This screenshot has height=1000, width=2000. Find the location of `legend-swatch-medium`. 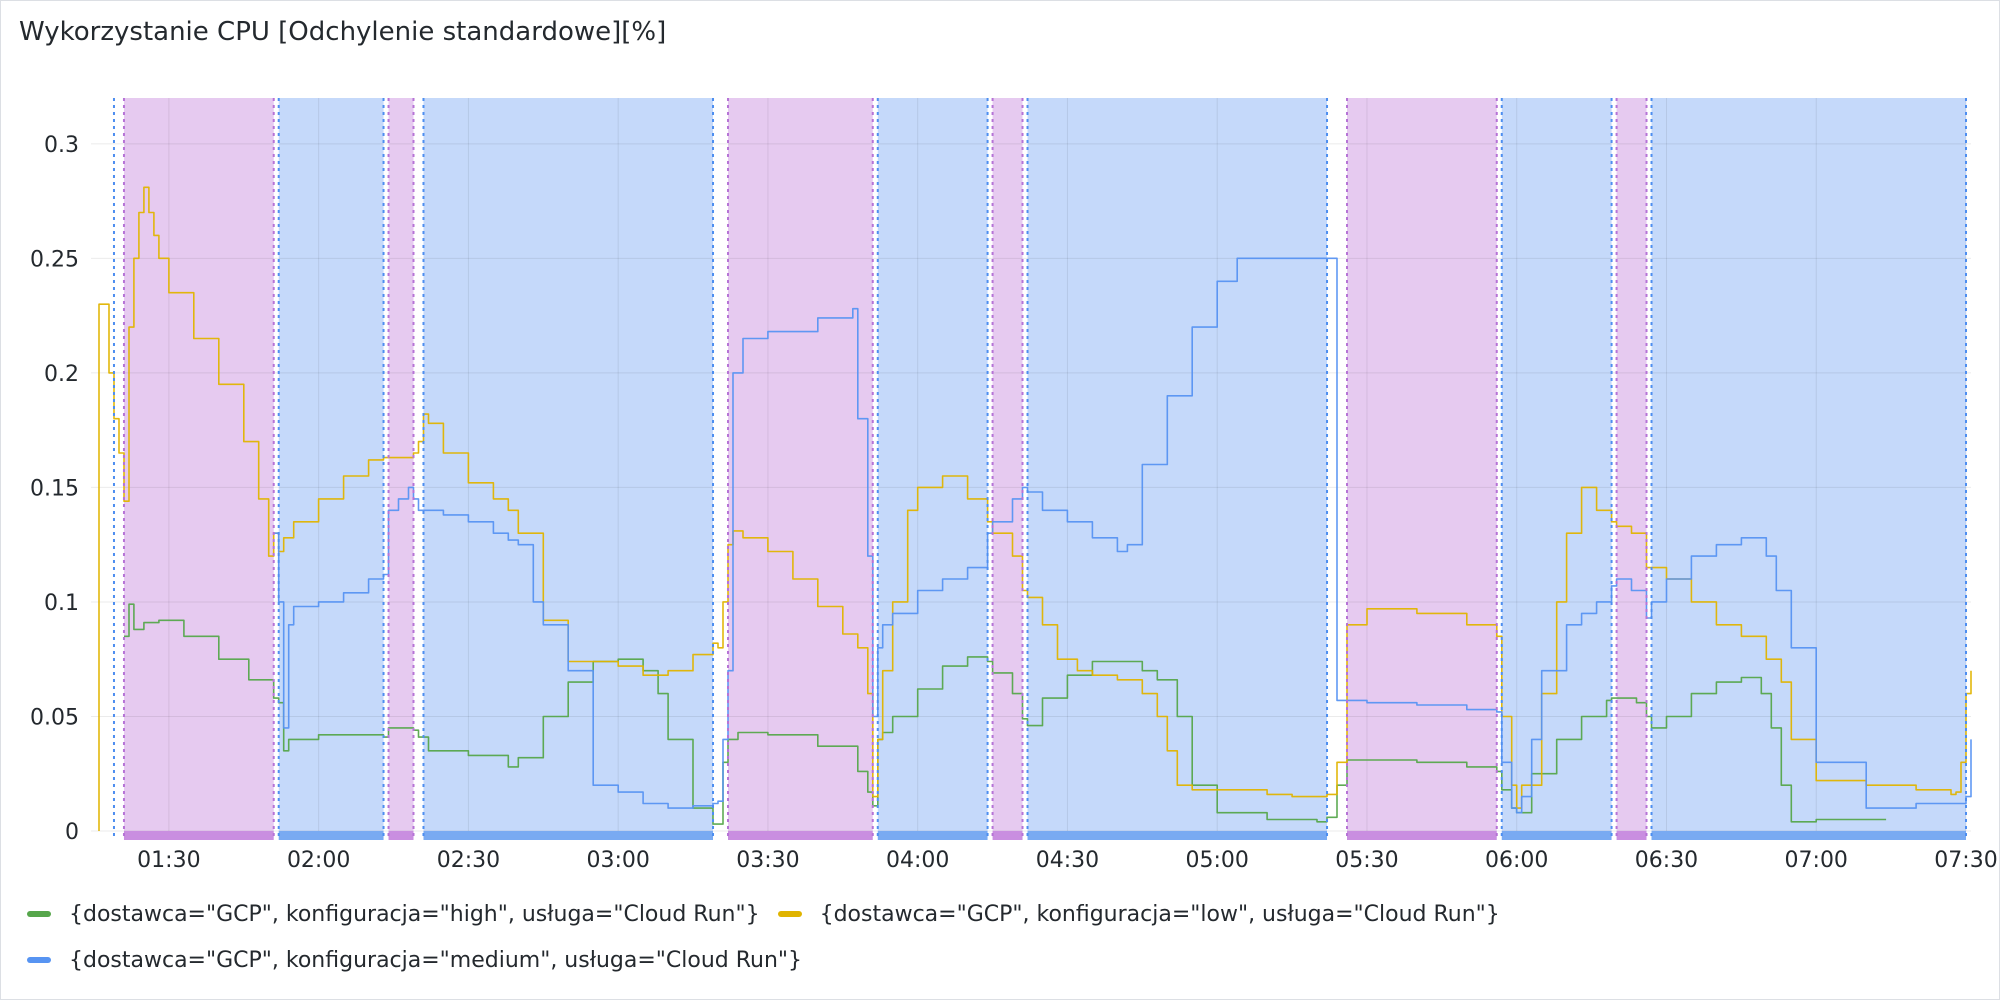

legend-swatch-medium is located at coordinates (39, 960).